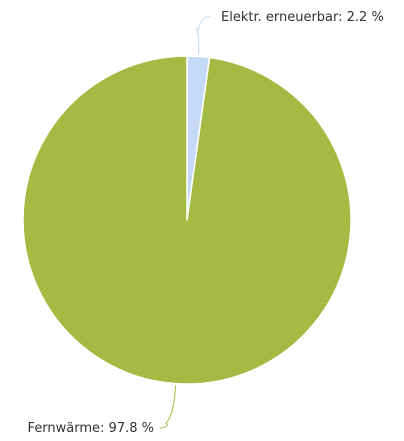 This screenshot has height=441, width=404. What do you see at coordinates (91, 428) in the screenshot?
I see `slice-label-fernwaerme: Fernwärme: 97.8 %` at bounding box center [91, 428].